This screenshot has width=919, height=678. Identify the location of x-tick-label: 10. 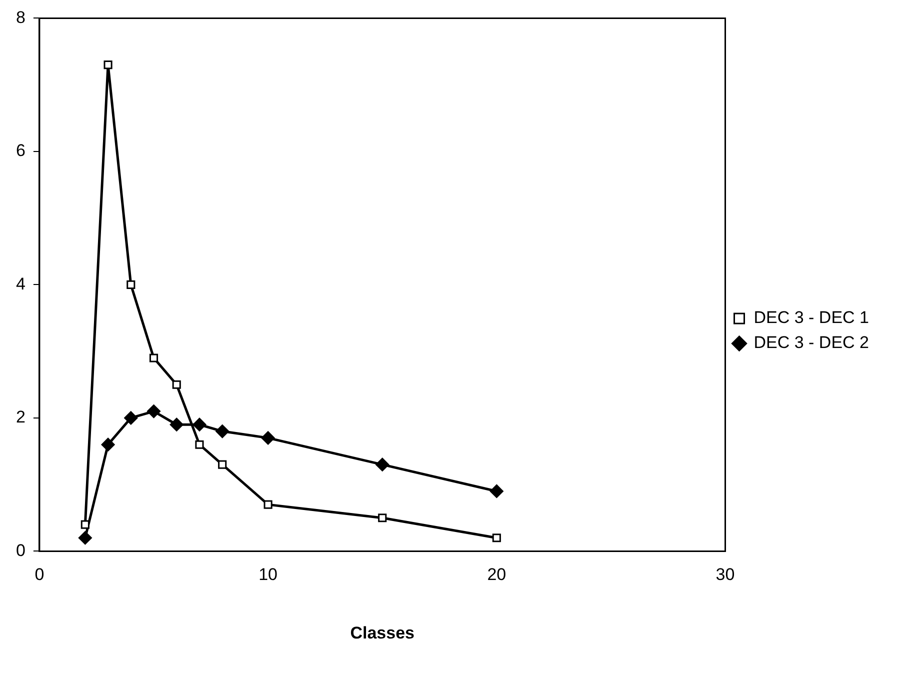
(268, 574).